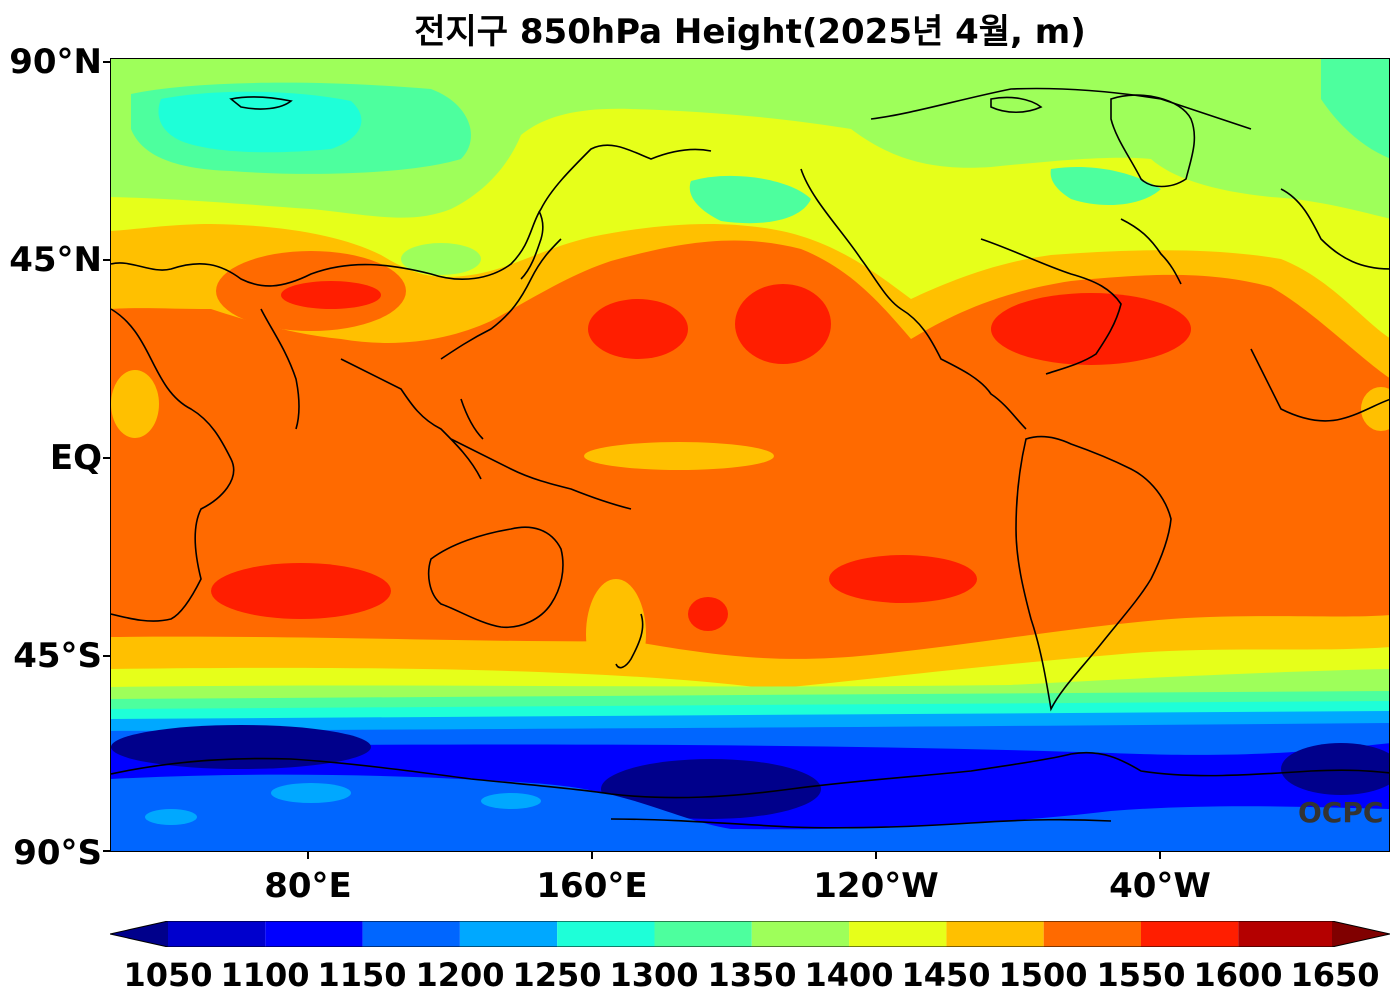 The height and width of the screenshot is (1008, 1400). Describe the element at coordinates (308, 886) in the screenshot. I see `lon-label-80e: 80°E` at that location.